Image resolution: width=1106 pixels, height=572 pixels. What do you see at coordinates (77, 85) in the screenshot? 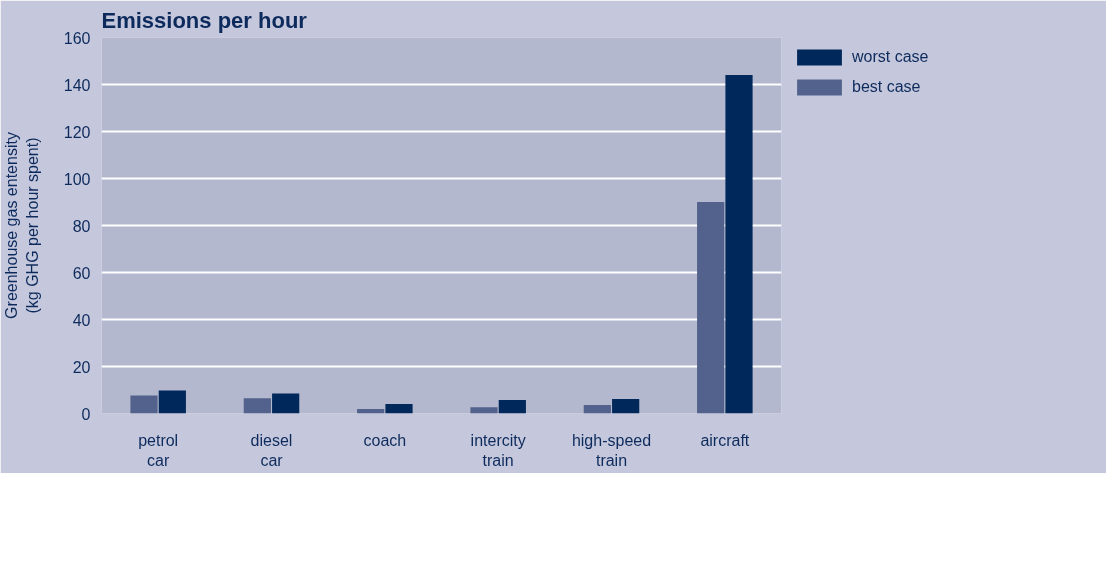
I see `y-tick-label: 140` at bounding box center [77, 85].